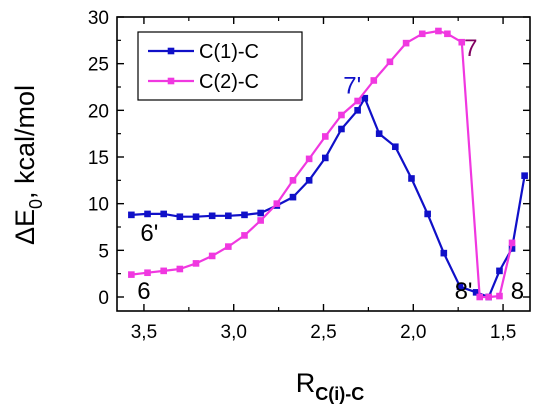  I want to click on y-tick-label: 15, so click(98, 158).